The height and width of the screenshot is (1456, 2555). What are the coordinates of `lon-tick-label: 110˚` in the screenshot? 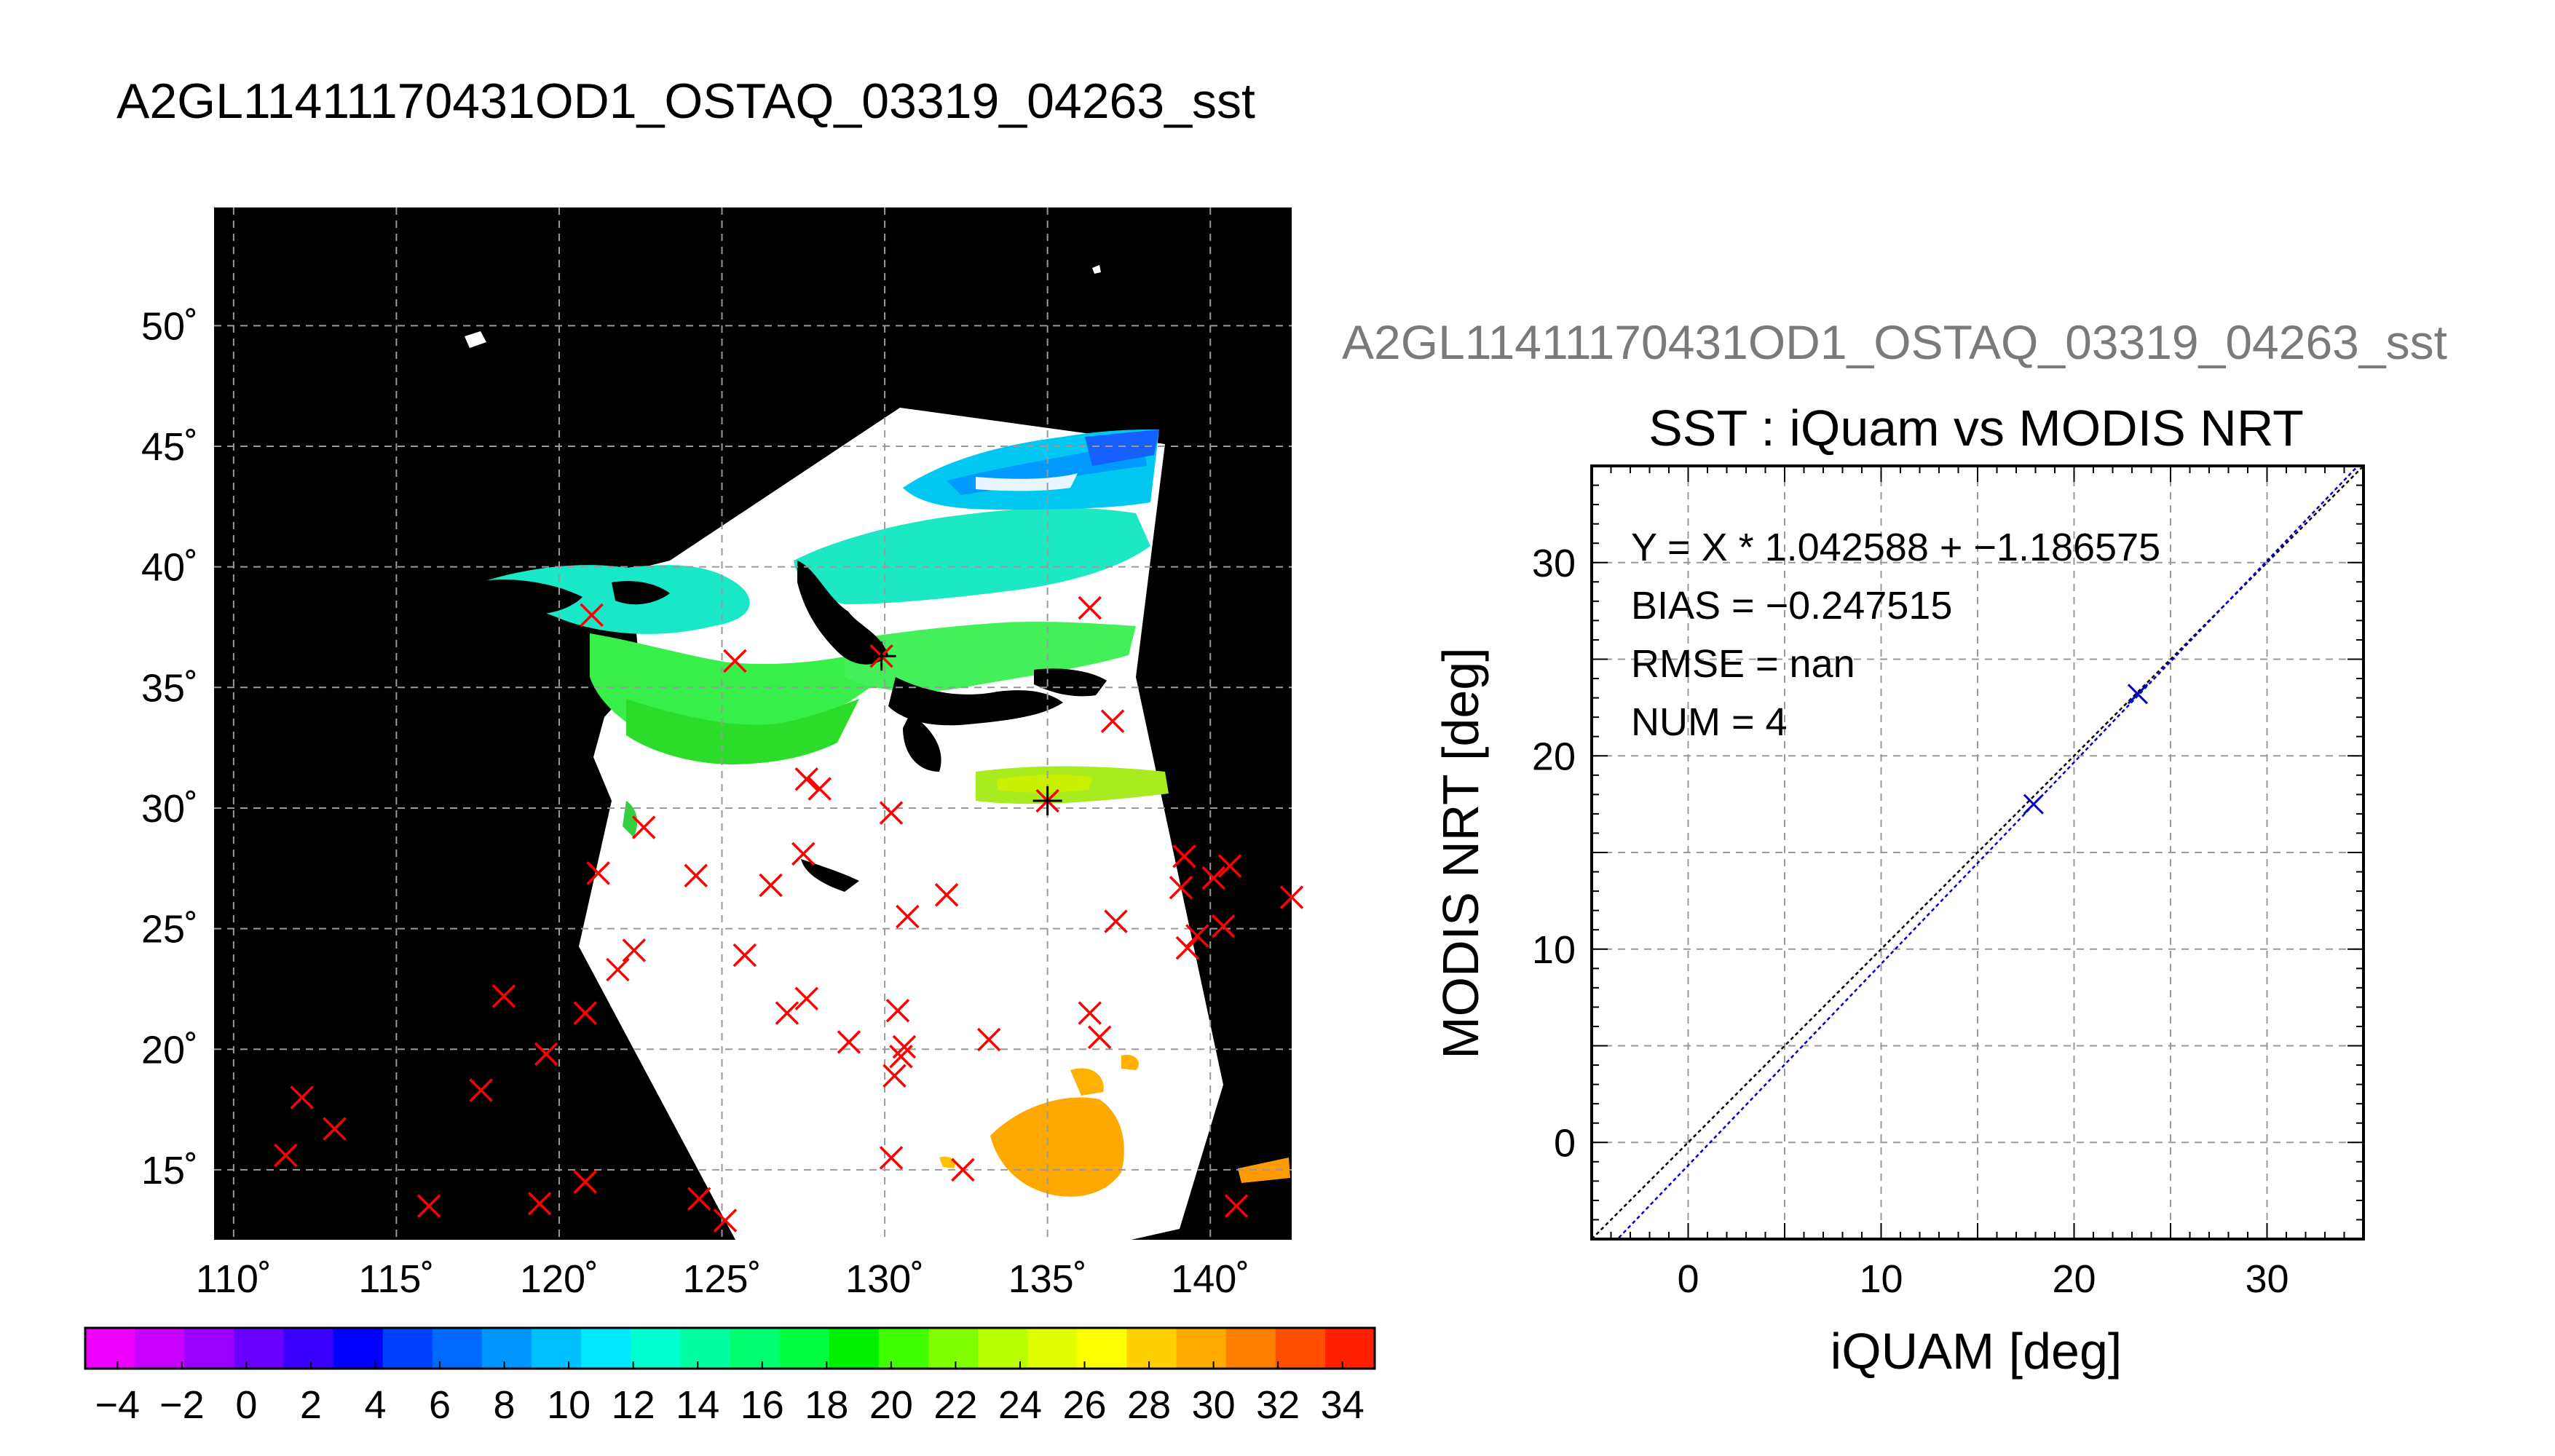 It's located at (234, 1279).